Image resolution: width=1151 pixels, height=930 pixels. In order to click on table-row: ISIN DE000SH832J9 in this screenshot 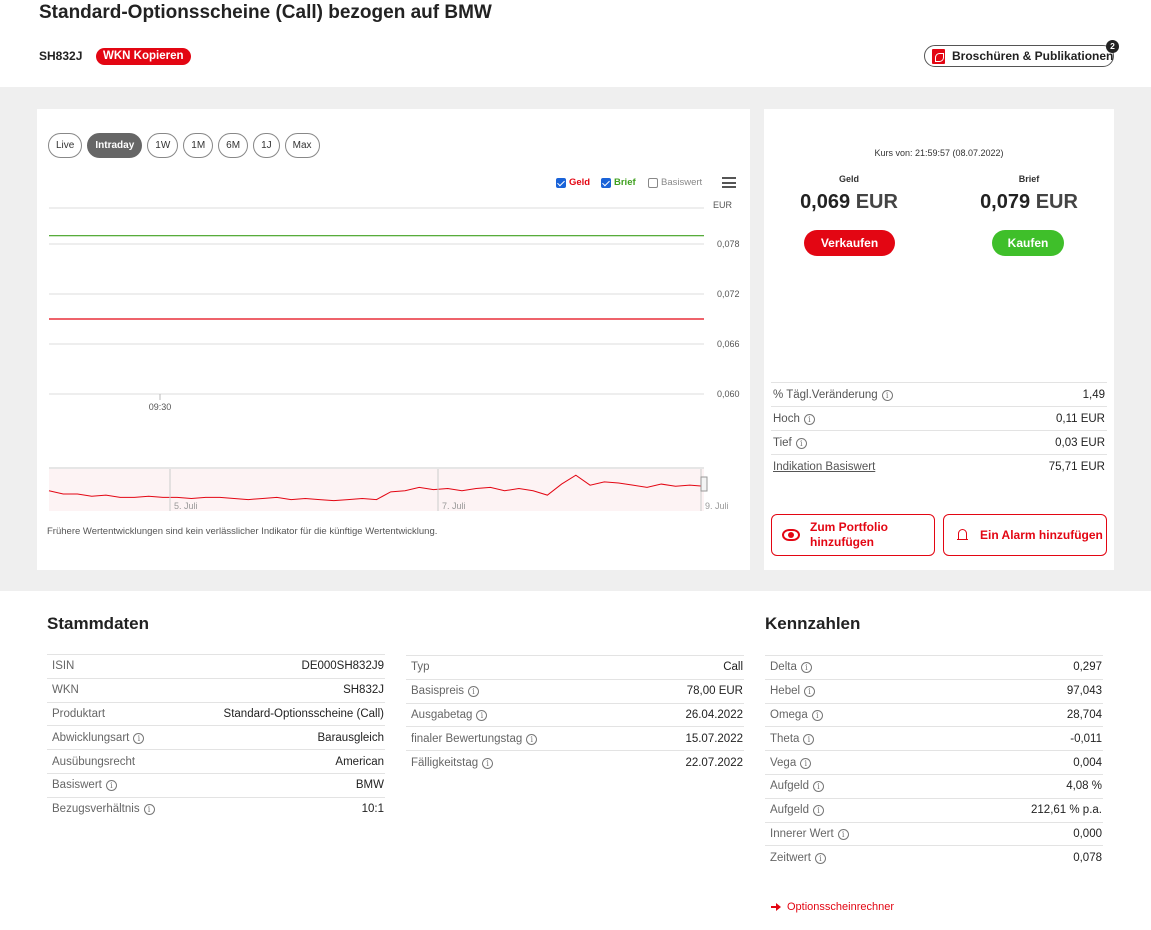, I will do `click(216, 666)`.